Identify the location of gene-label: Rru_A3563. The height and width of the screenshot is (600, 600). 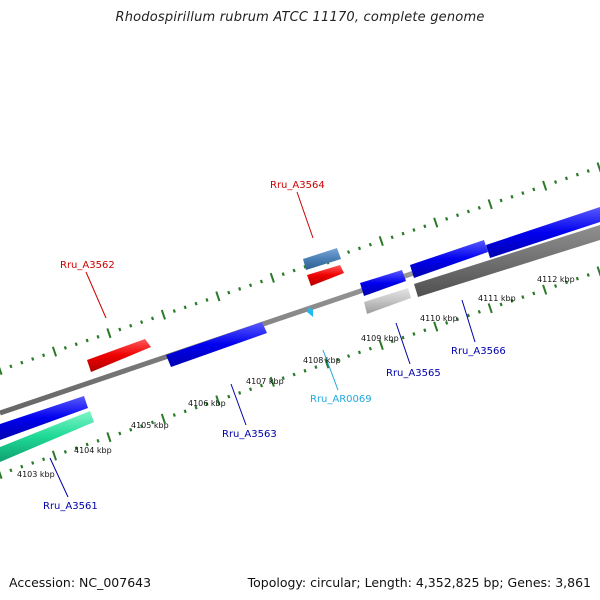
(249, 434).